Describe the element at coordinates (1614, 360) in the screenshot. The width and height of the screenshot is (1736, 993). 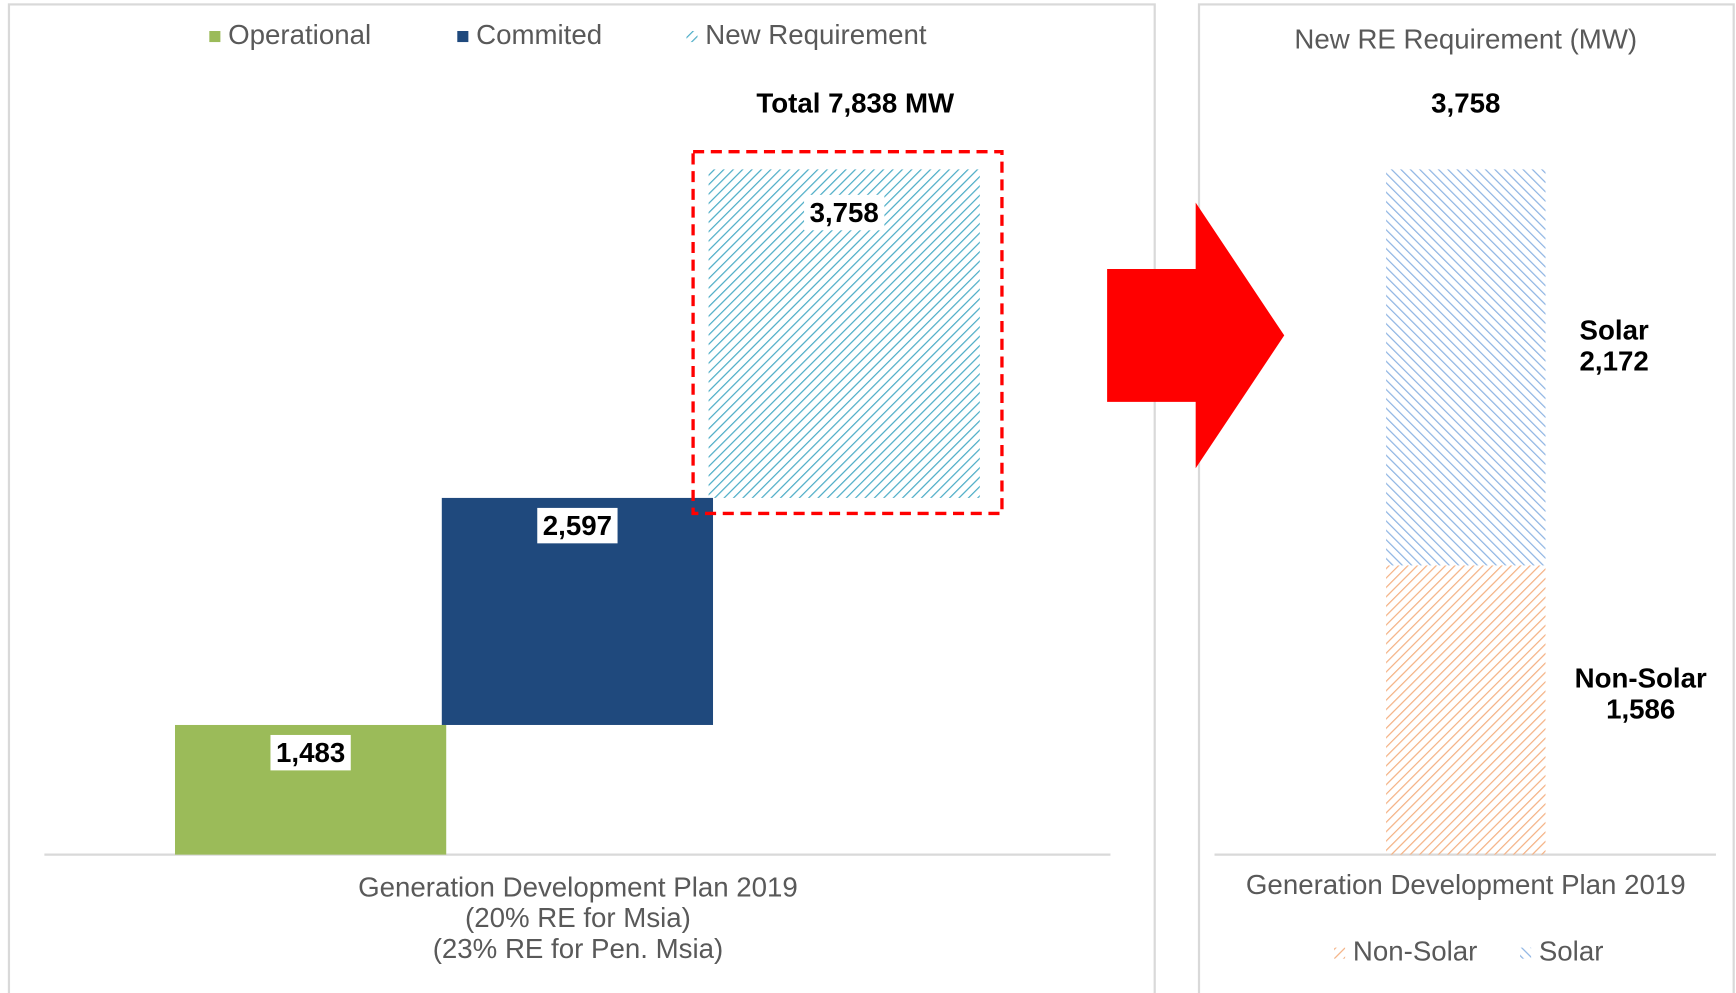
I see `data-label: 2,172` at that location.